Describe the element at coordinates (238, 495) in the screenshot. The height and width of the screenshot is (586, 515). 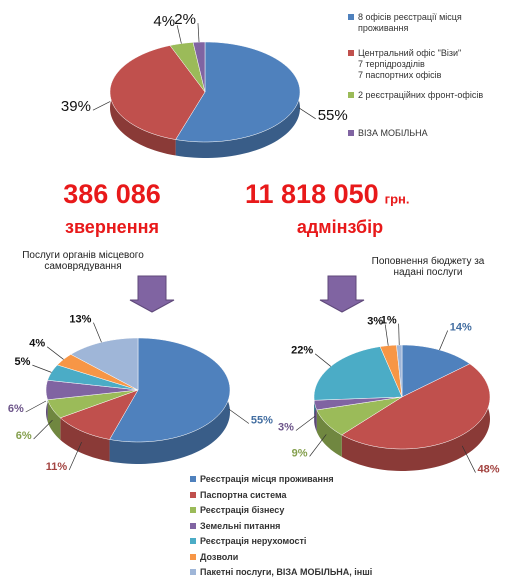
I see `legend-item: Паспортна система` at that location.